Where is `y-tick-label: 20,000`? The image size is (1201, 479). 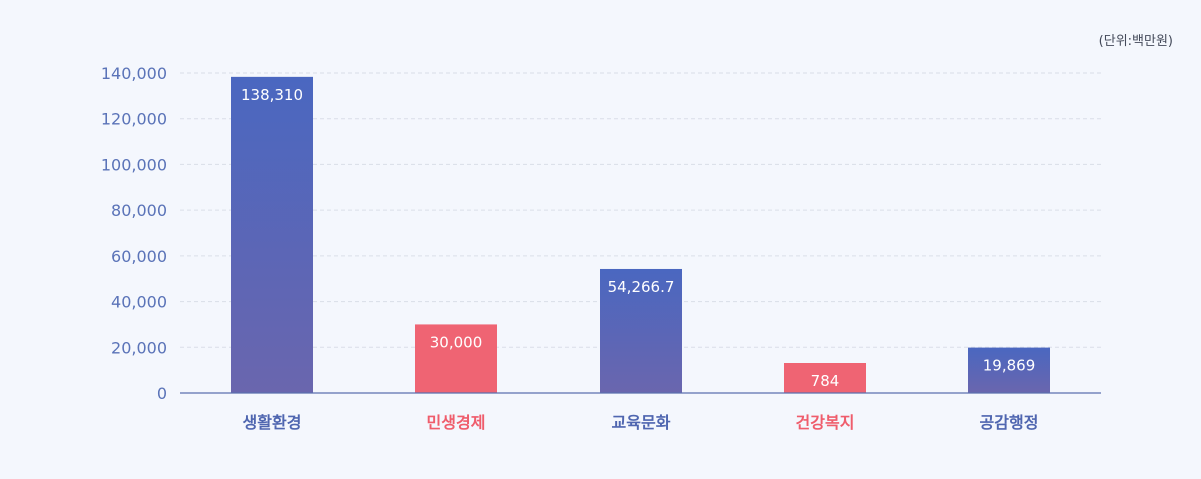 y-tick-label: 20,000 is located at coordinates (139, 347).